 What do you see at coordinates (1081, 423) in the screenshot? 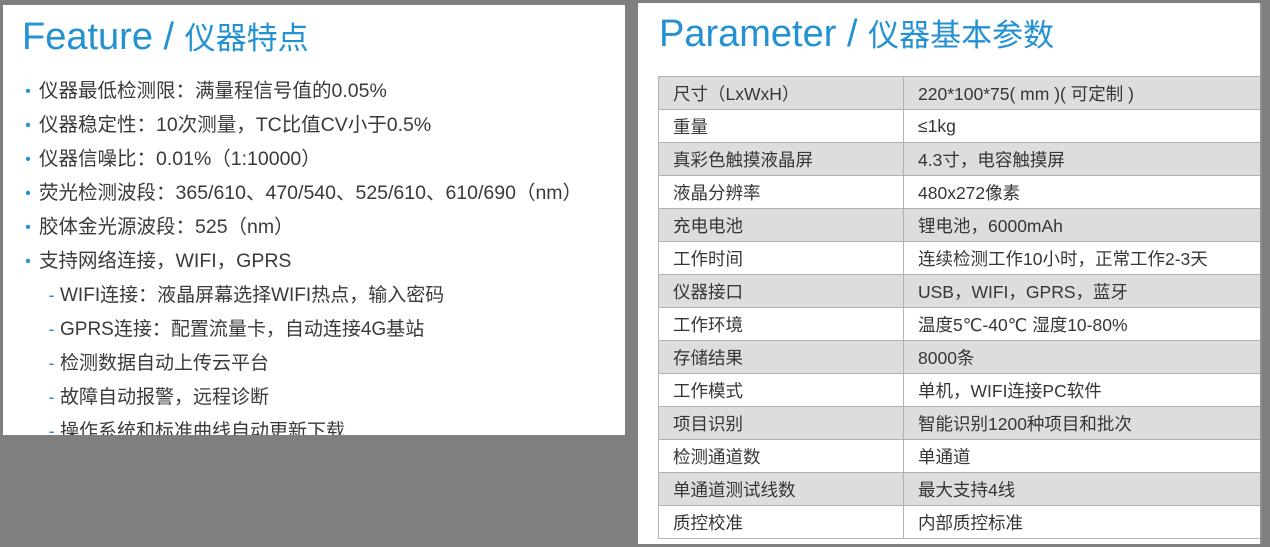
I see `table-cell-value: 智能识别1200种项目和批次` at bounding box center [1081, 423].